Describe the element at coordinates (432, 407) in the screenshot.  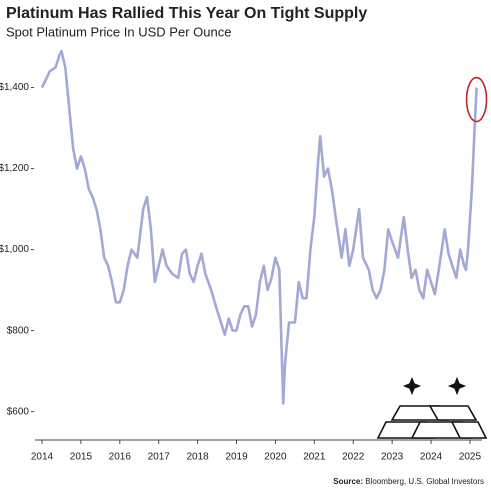
I see `gold-bars-icon` at that location.